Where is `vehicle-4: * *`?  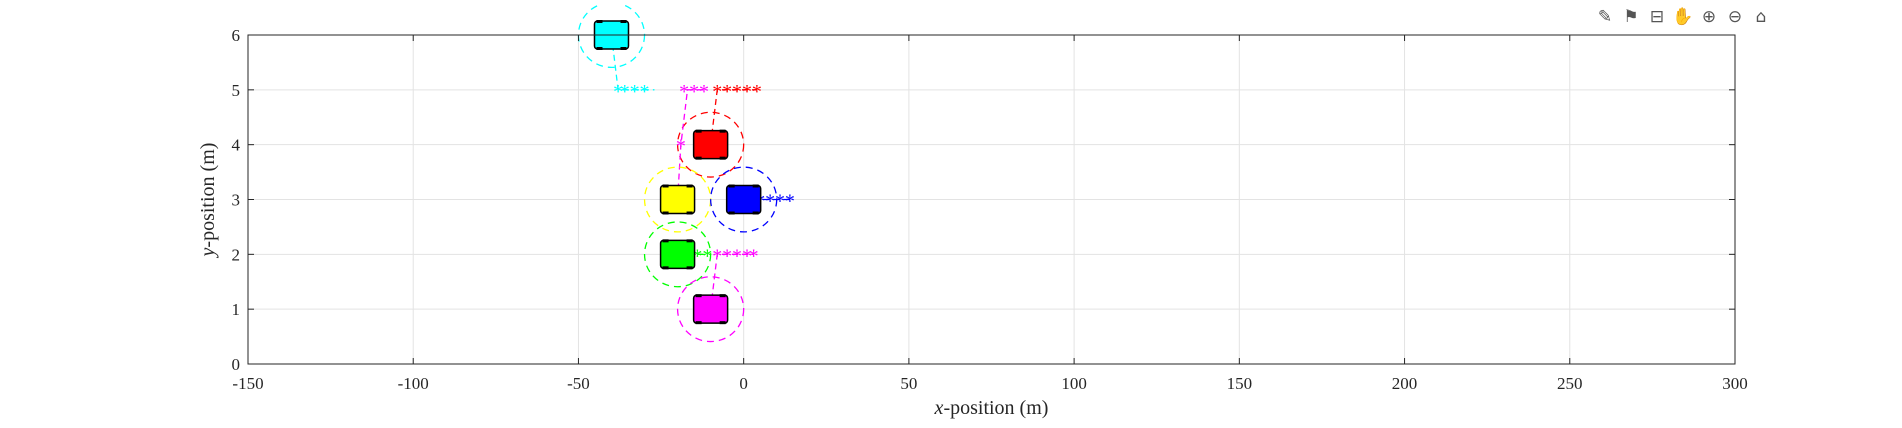
vehicle-4: * * is located at coordinates (677, 254).